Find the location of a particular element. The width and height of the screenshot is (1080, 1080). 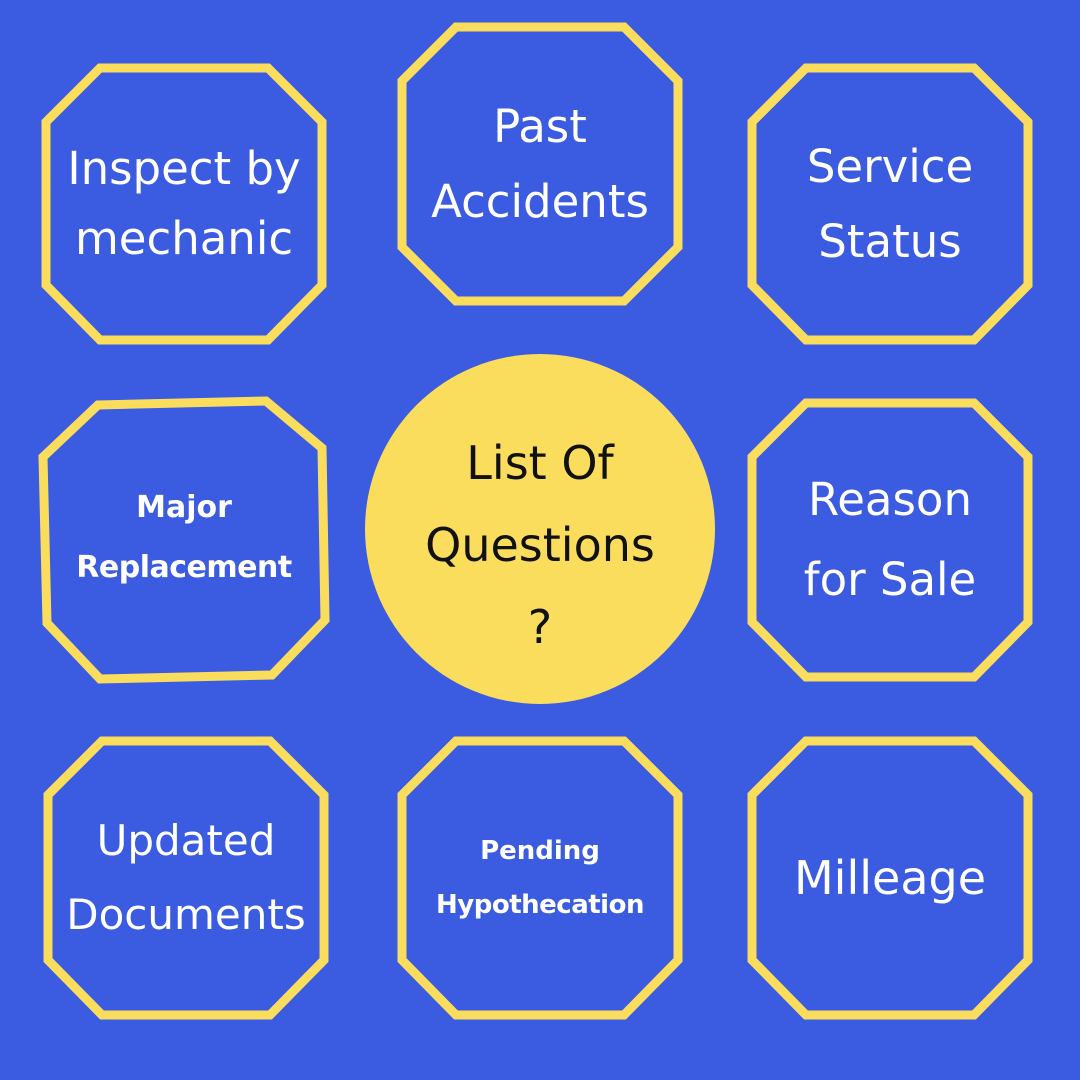

octagon-service-status is located at coordinates (890, 204).